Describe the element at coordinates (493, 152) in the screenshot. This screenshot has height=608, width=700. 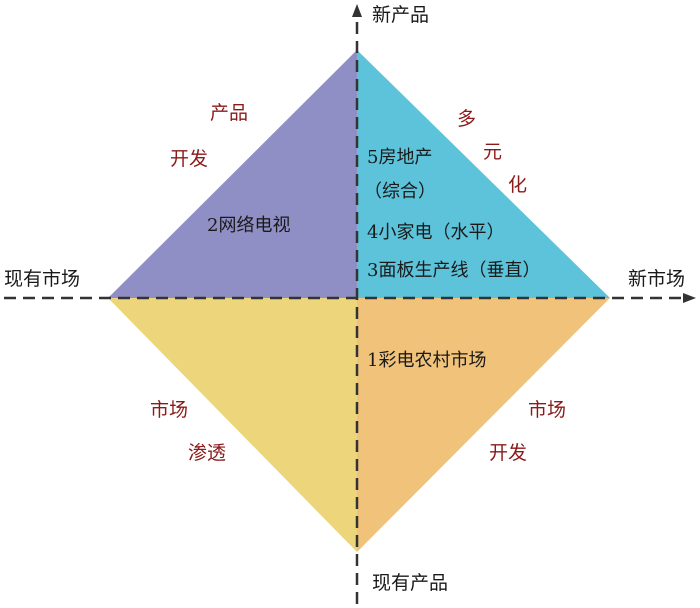
I see `diversification-label-char-2: 元` at that location.